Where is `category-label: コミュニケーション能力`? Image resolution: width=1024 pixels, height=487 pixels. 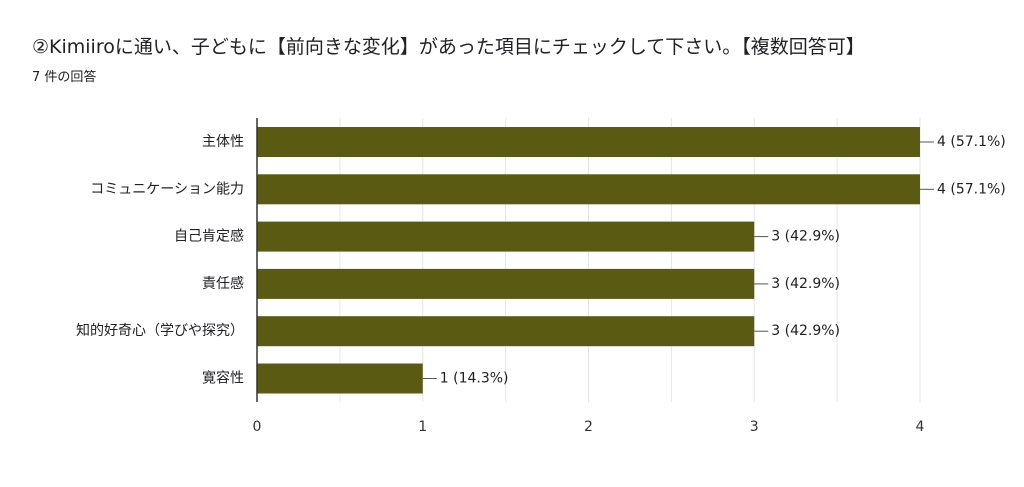
category-label: コミュニケーション能力 is located at coordinates (167, 189).